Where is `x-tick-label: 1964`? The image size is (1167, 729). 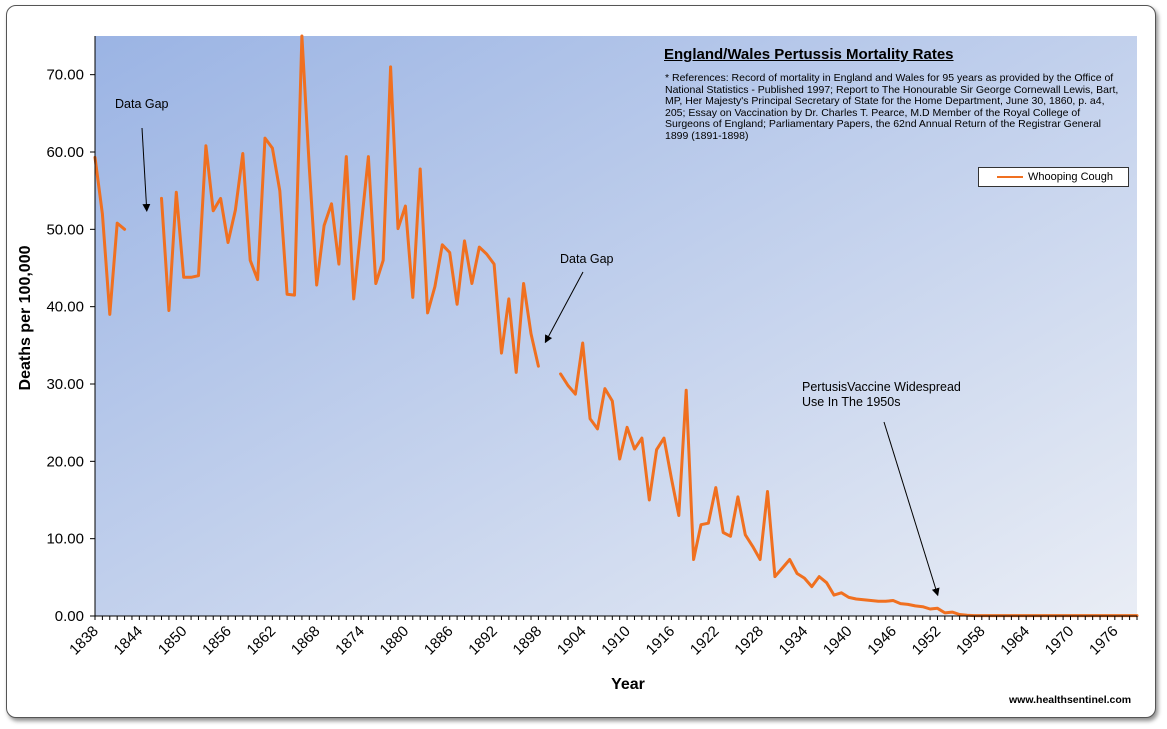 x-tick-label: 1964 is located at coordinates (1015, 641).